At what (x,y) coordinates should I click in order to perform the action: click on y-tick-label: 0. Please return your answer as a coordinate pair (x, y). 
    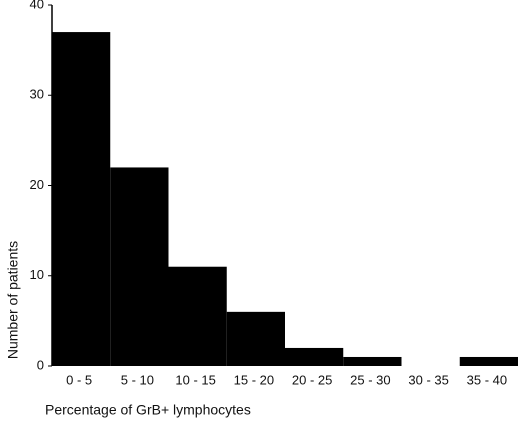
    Looking at the image, I should click on (40, 364).